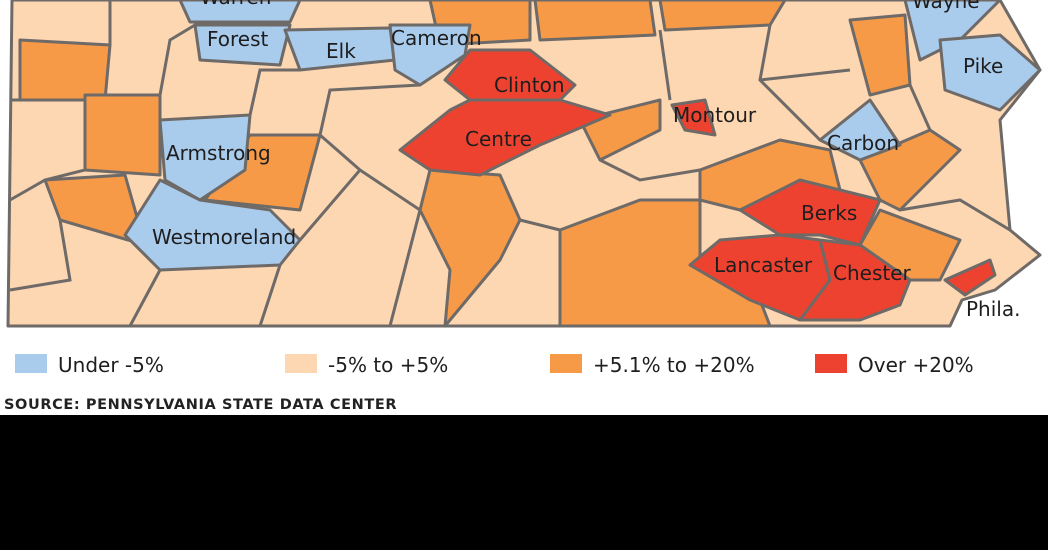 The height and width of the screenshot is (550, 1048). What do you see at coordinates (916, 365) in the screenshot?
I see `legend-label: Over +20%` at bounding box center [916, 365].